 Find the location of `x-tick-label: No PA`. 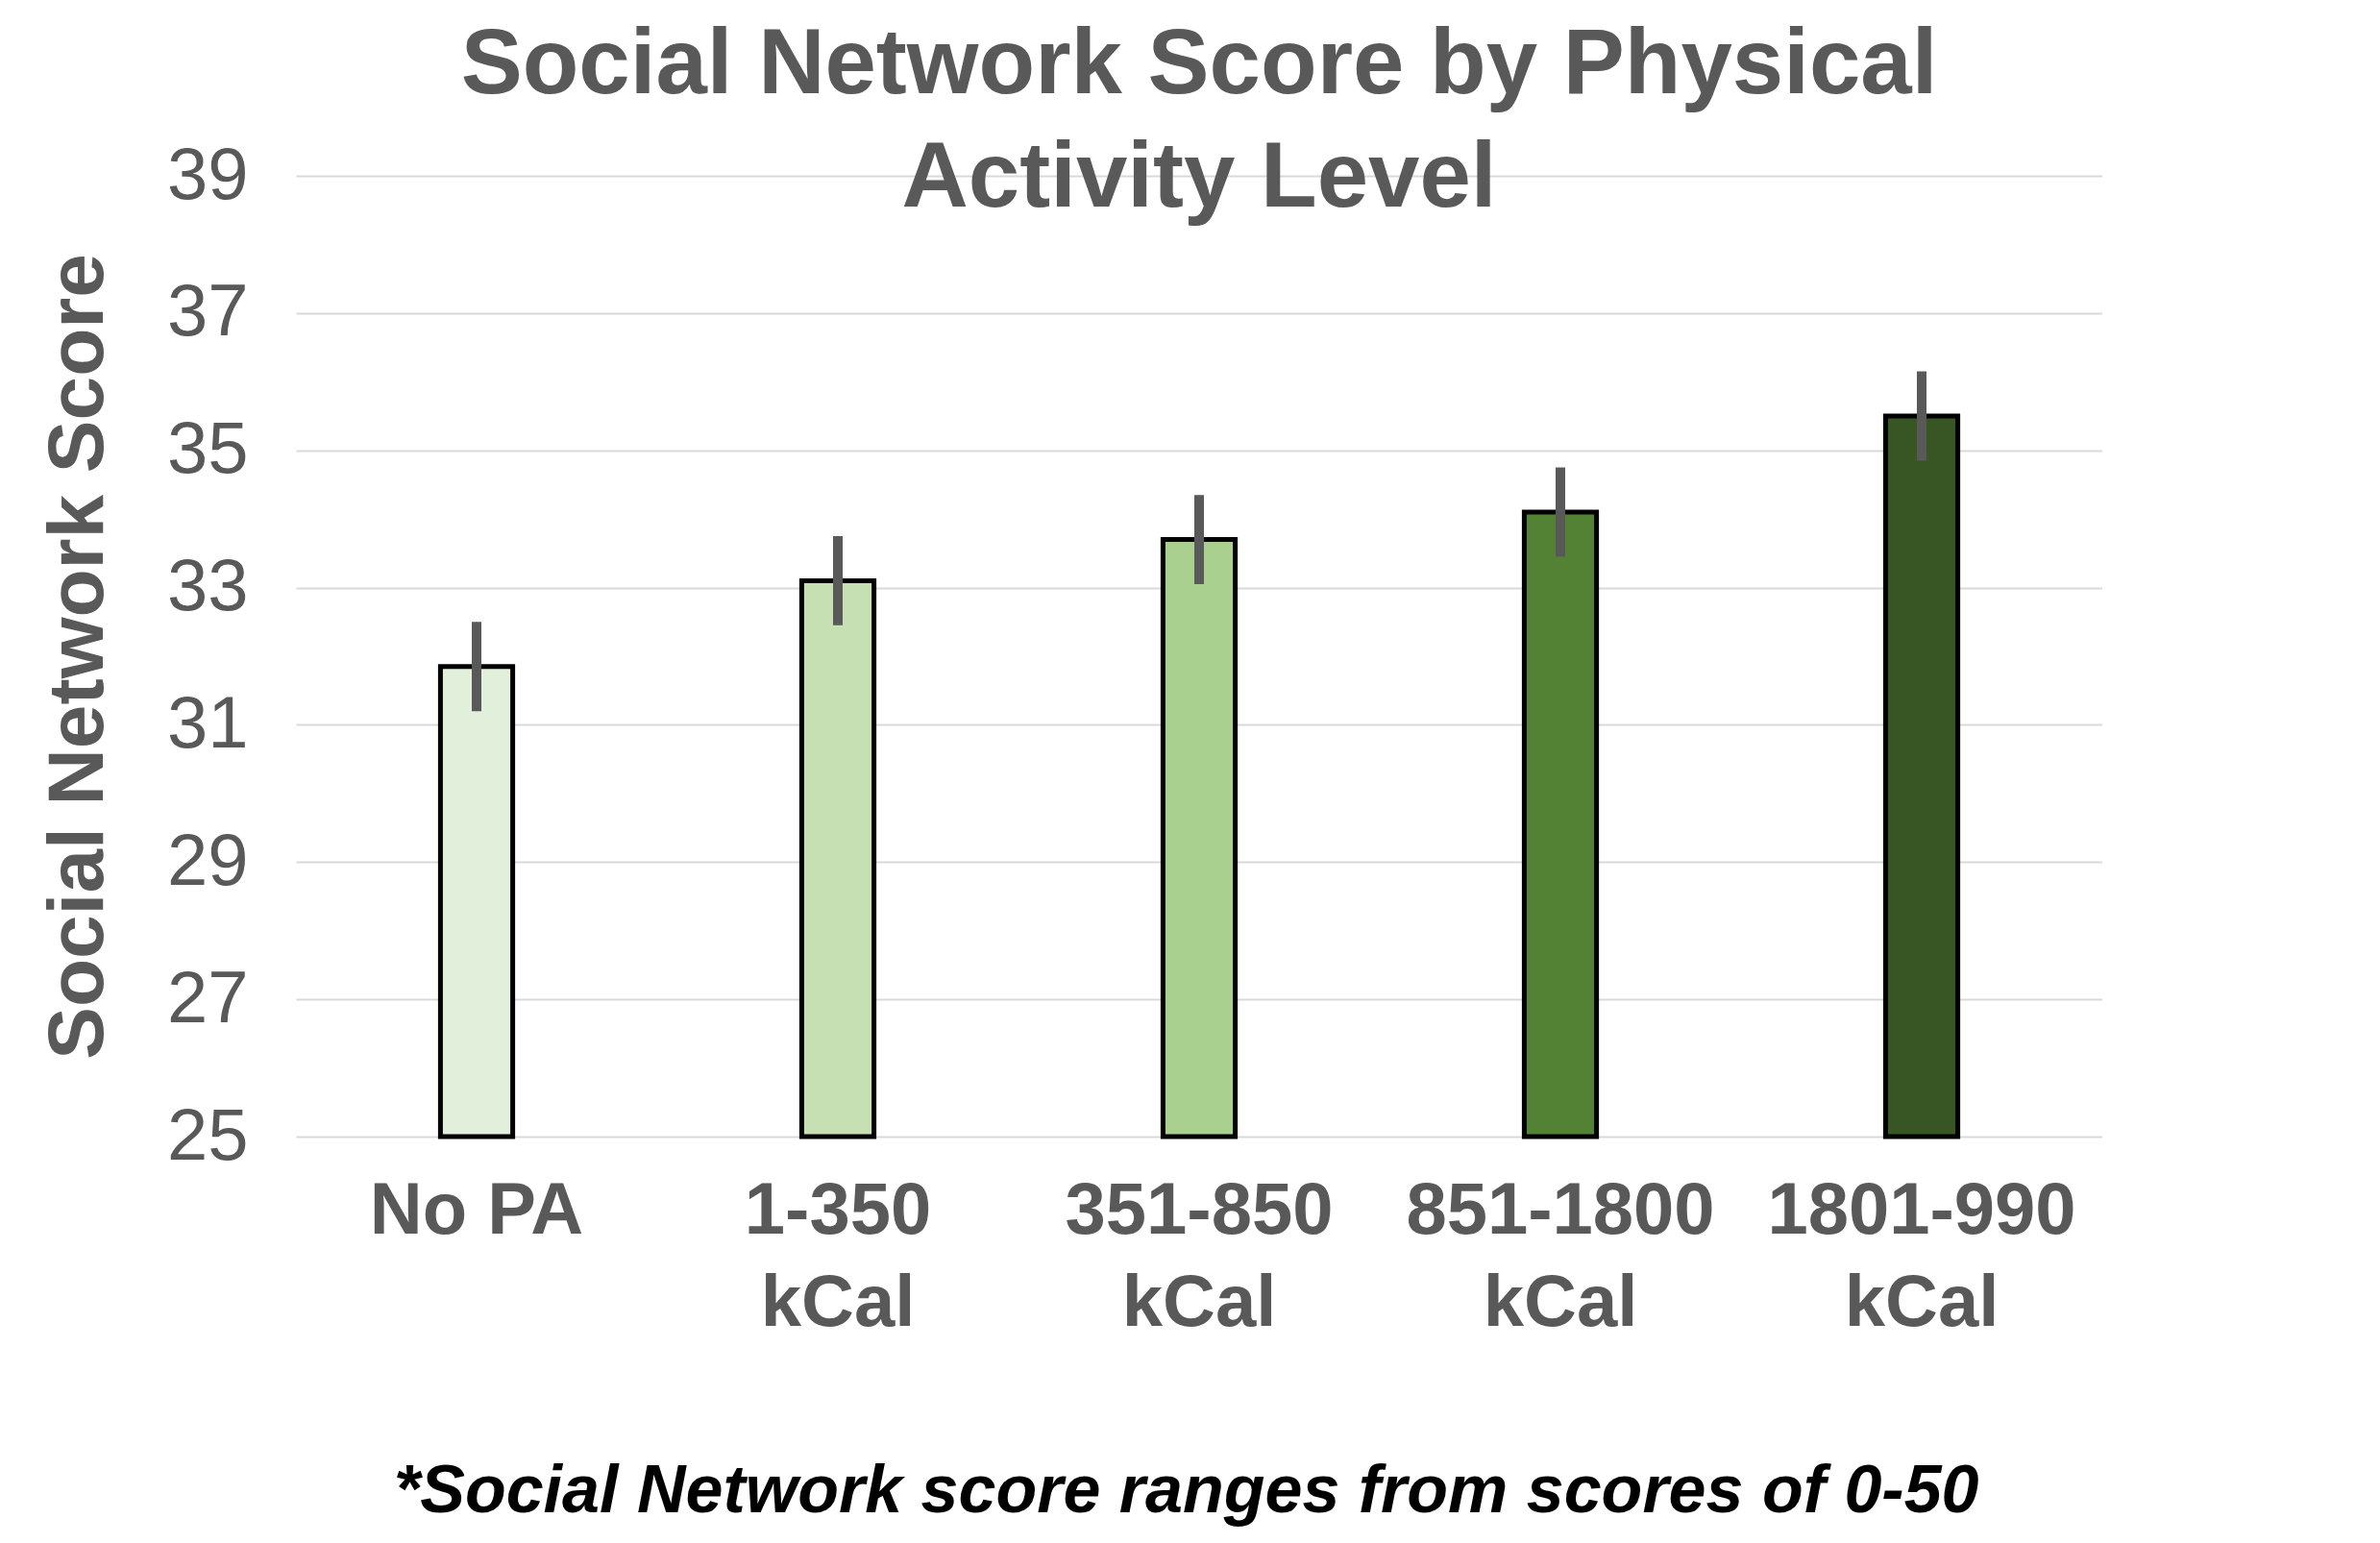

x-tick-label: No PA is located at coordinates (476, 1207).